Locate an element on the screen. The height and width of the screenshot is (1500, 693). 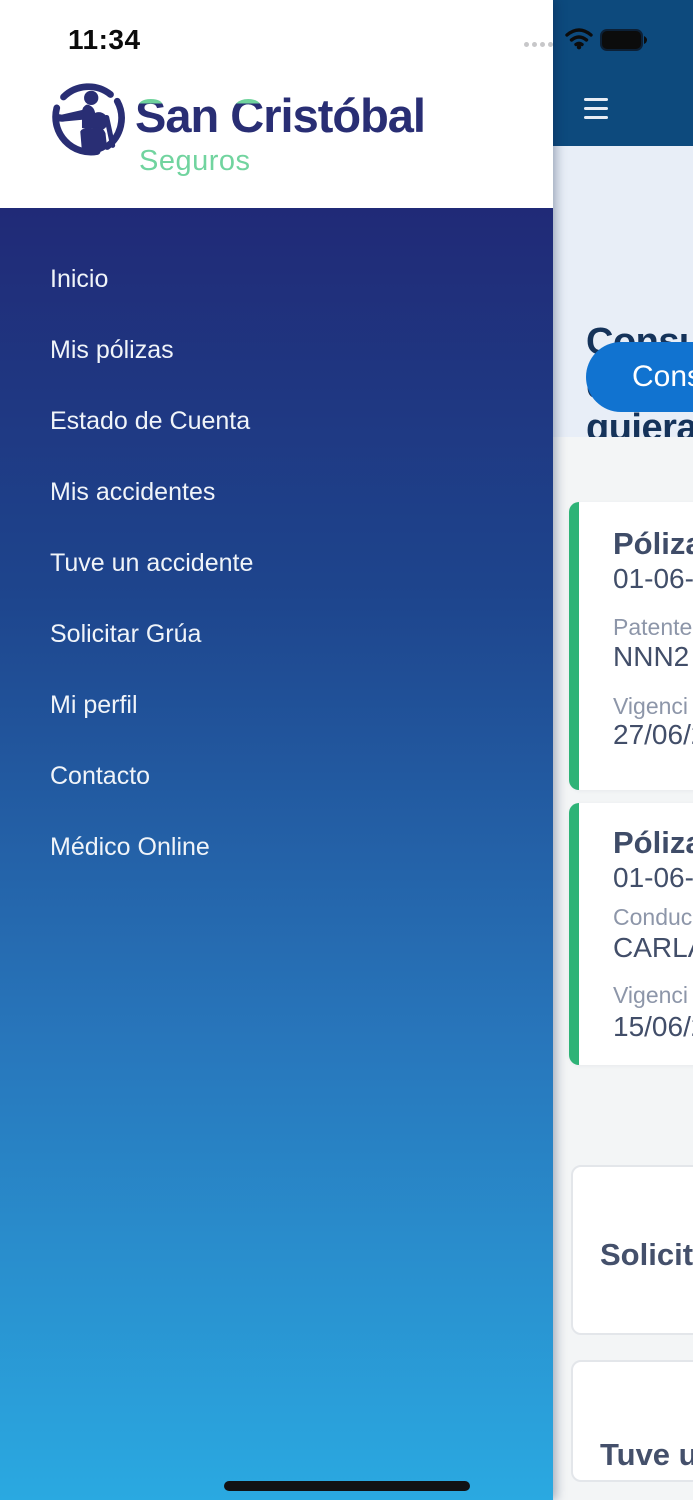
cellular-signal-dots-icon is located at coordinates (538, 44).